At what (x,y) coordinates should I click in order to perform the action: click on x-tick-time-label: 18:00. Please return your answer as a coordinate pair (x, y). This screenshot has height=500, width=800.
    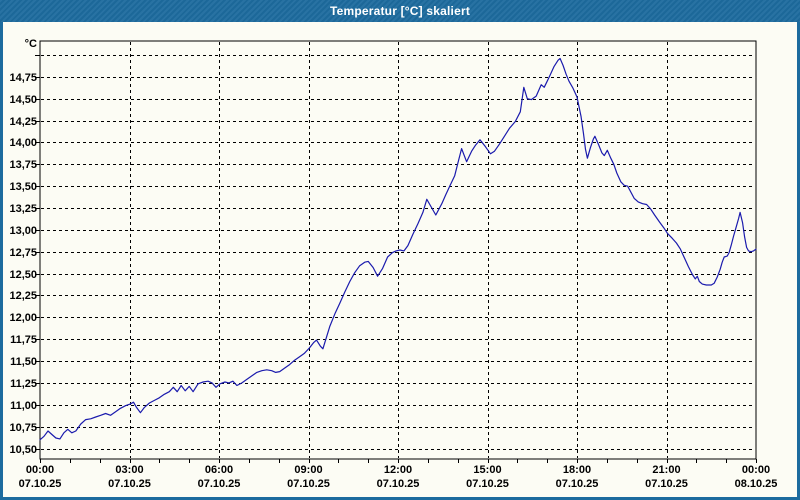
    Looking at the image, I should click on (577, 470).